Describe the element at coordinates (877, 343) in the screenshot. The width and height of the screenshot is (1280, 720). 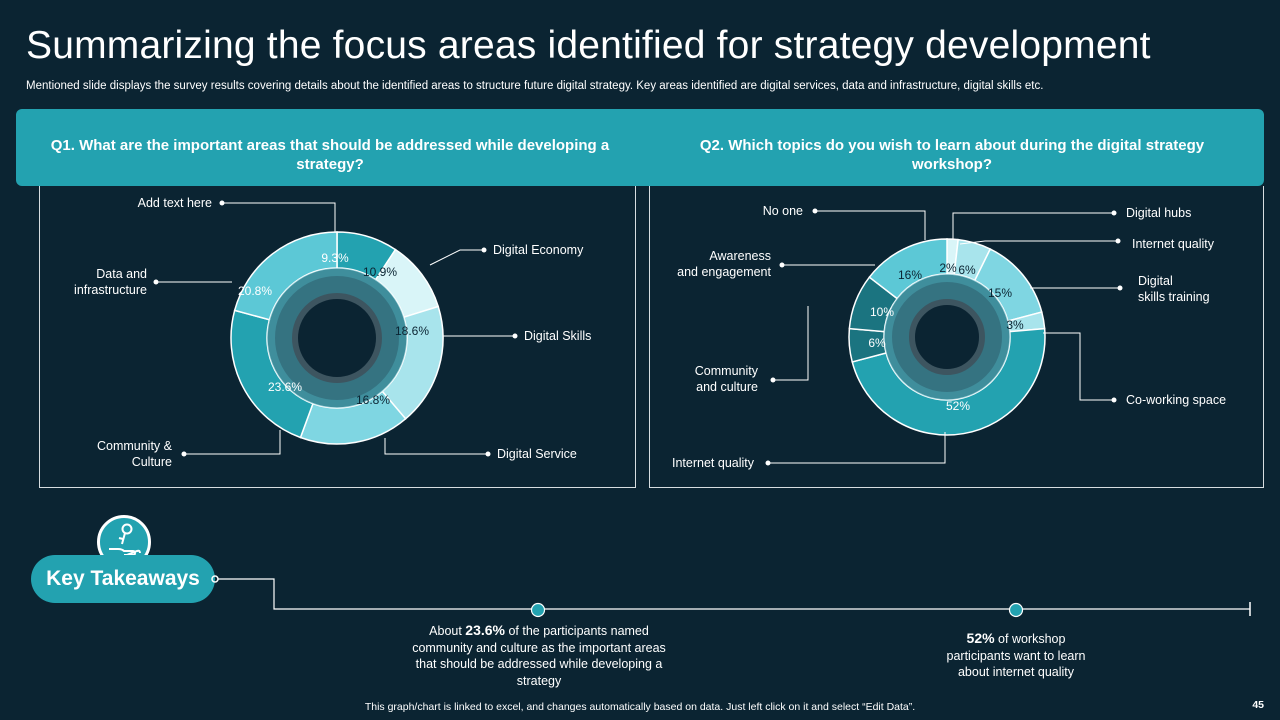
I see `value-label-community-and-culture: 6%` at that location.